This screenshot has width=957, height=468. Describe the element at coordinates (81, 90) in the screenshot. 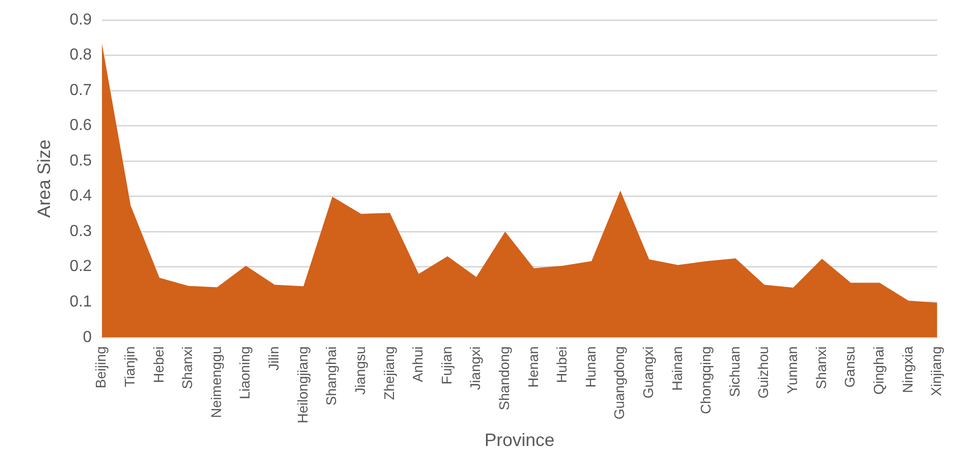

I see `y-tick-label: 0.7` at that location.